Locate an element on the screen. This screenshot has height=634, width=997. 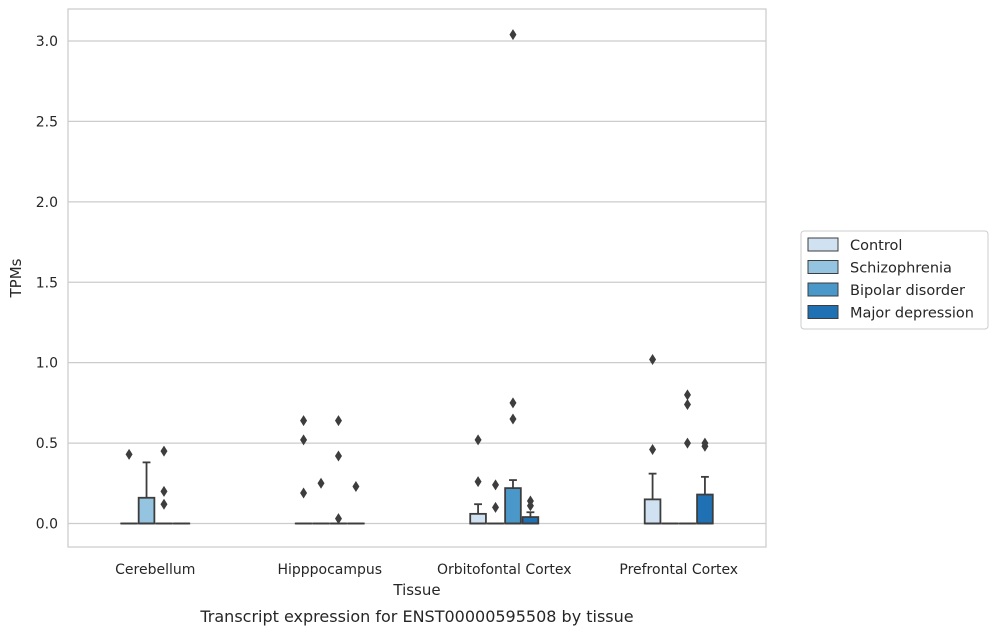
x-tick-label: Orbitofontal Cortex is located at coordinates (504, 570).